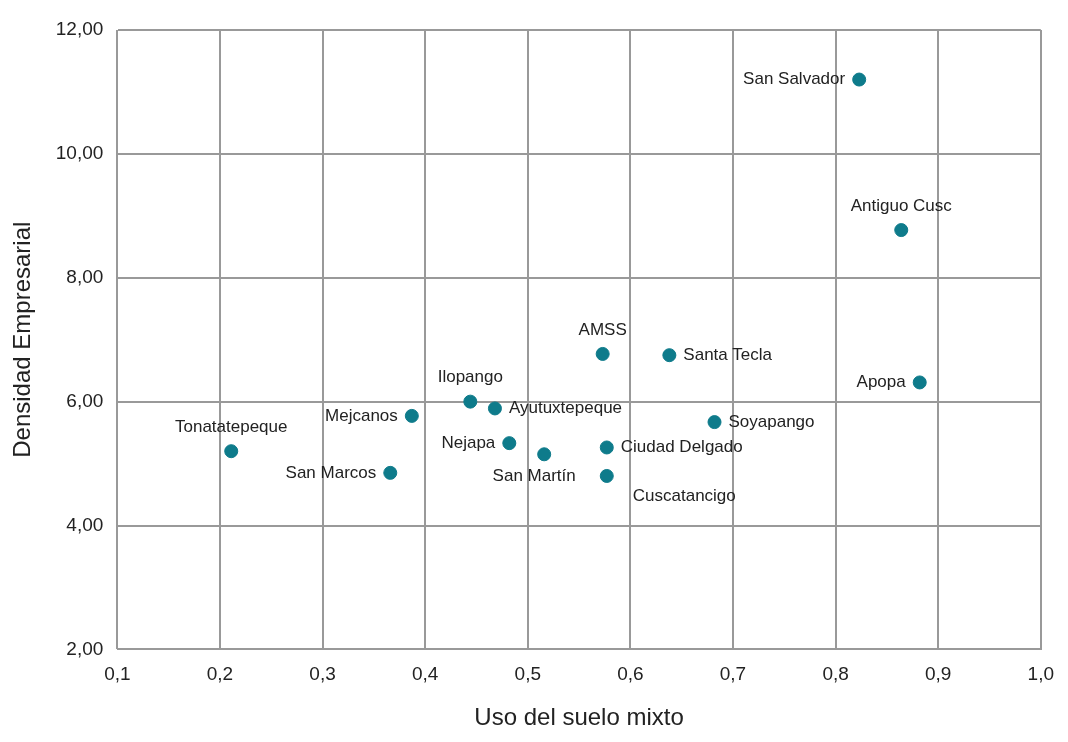  Describe the element at coordinates (468, 442) in the screenshot. I see `annotation: Nejapa` at that location.